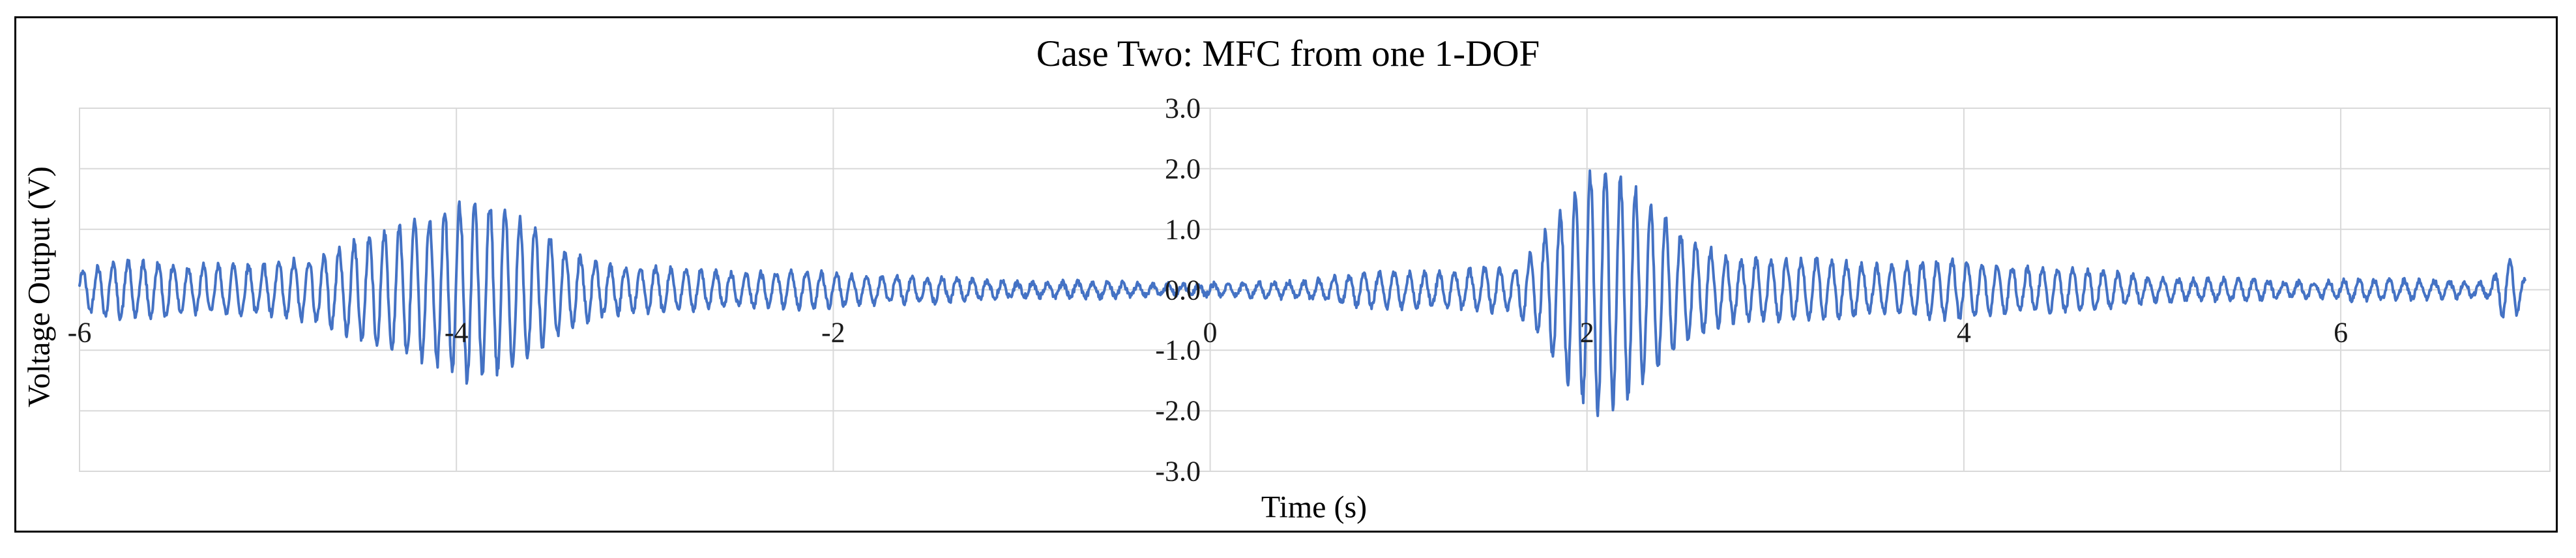 The image size is (2576, 558). Describe the element at coordinates (1178, 411) in the screenshot. I see `y-tick-label: -2.0` at that location.